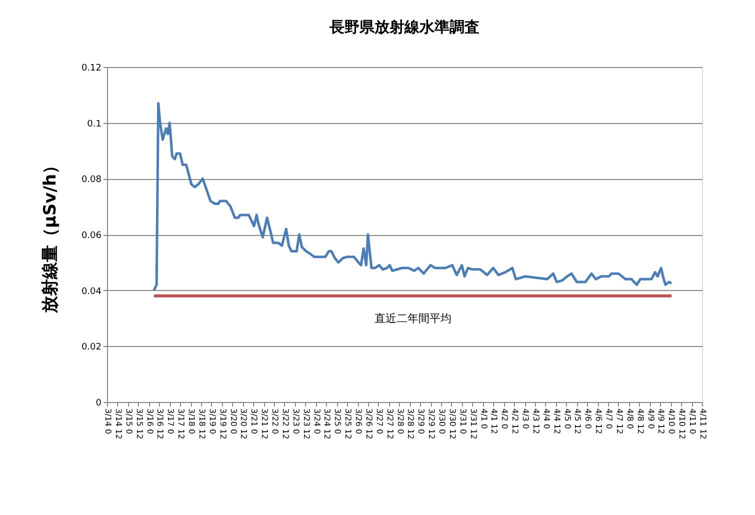 This screenshot has width=755, height=515. I want to click on x-tick-label: 3/24 12, so click(327, 424).